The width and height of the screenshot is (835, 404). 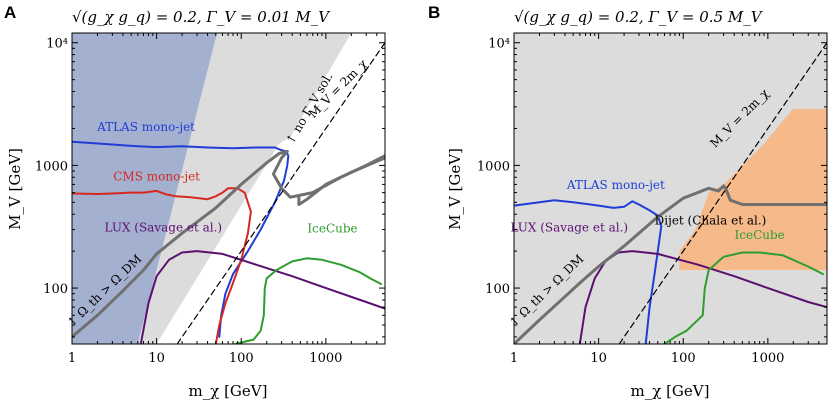 What do you see at coordinates (683, 358) in the screenshot?
I see `panel-b-xtick-label: 100` at bounding box center [683, 358].